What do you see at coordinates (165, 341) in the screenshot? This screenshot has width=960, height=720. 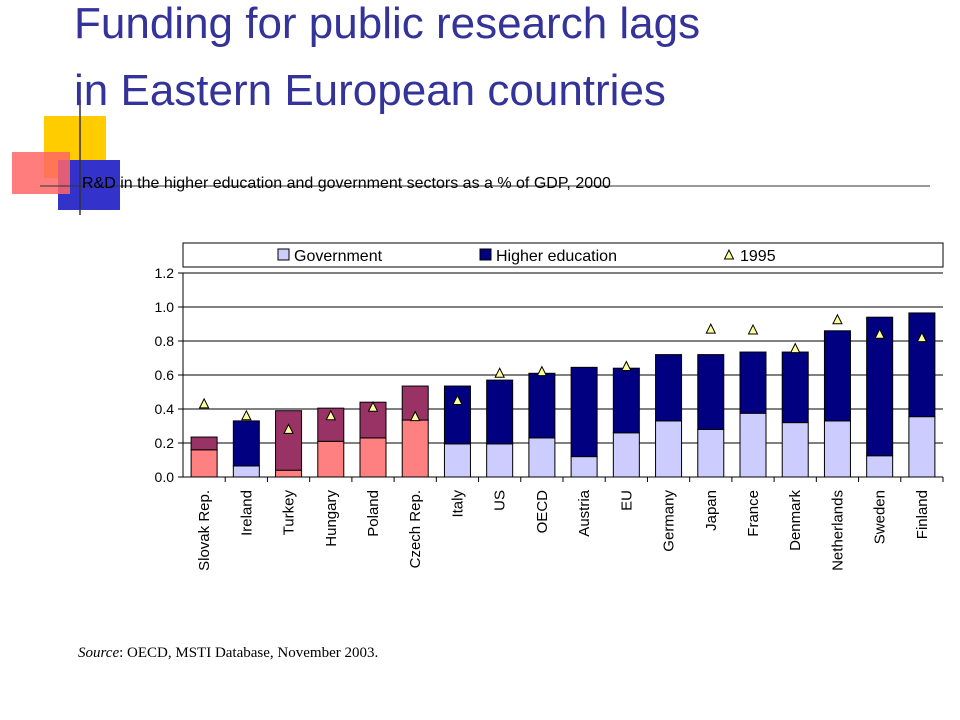 I see `y-tick-label: 0.8` at bounding box center [165, 341].